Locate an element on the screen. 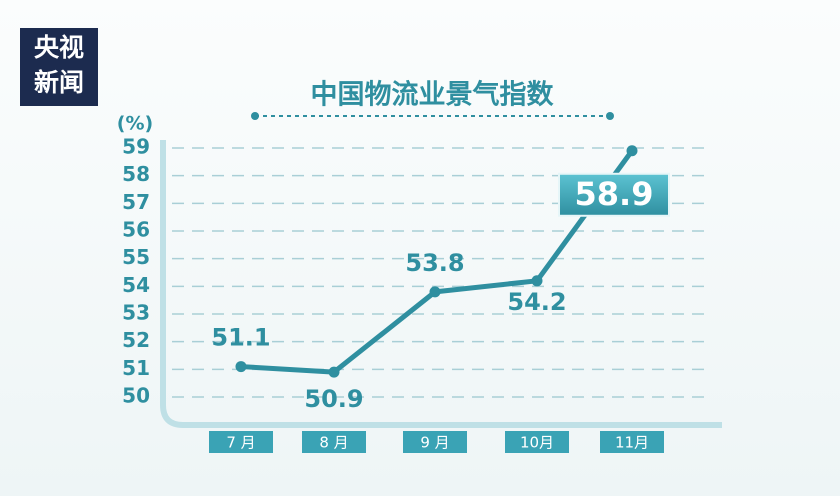  data-label: 51.1 is located at coordinates (240, 338).